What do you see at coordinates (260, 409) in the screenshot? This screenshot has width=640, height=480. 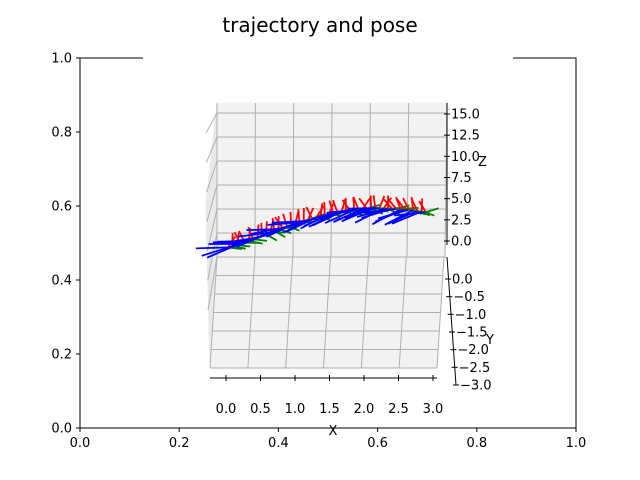 I see `x3d-tick-label: 0.5` at bounding box center [260, 409].